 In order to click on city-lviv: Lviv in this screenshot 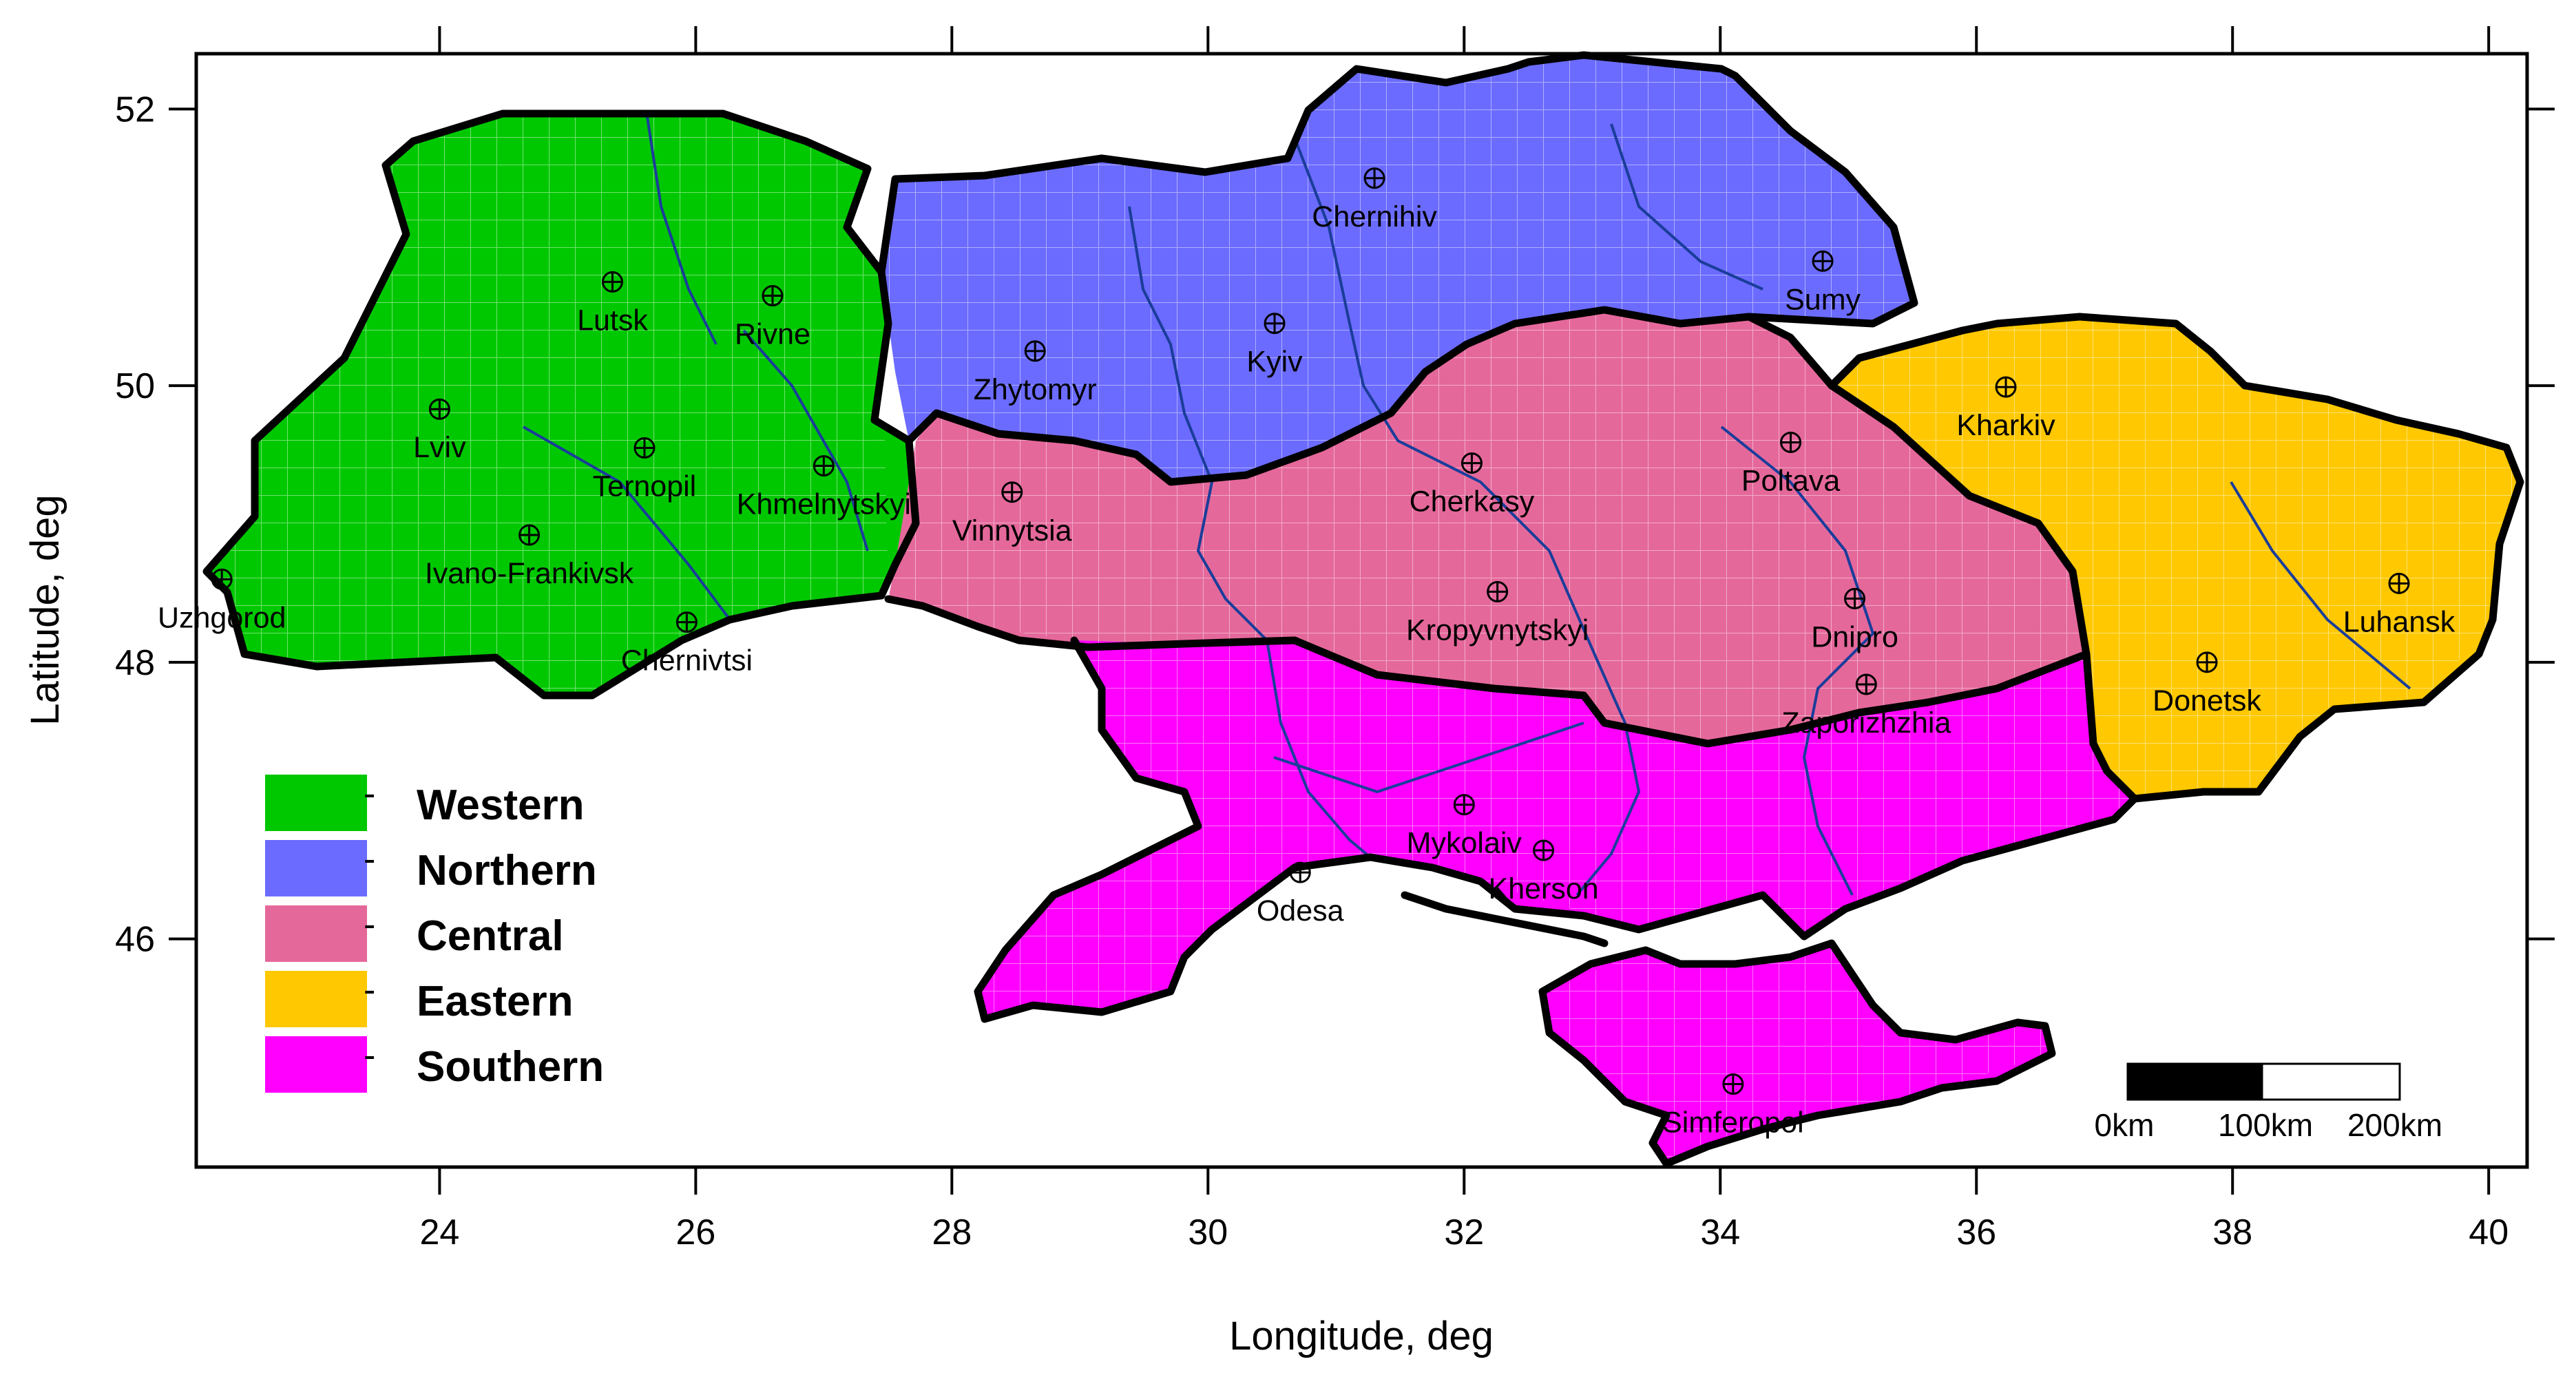, I will do `click(439, 431)`.